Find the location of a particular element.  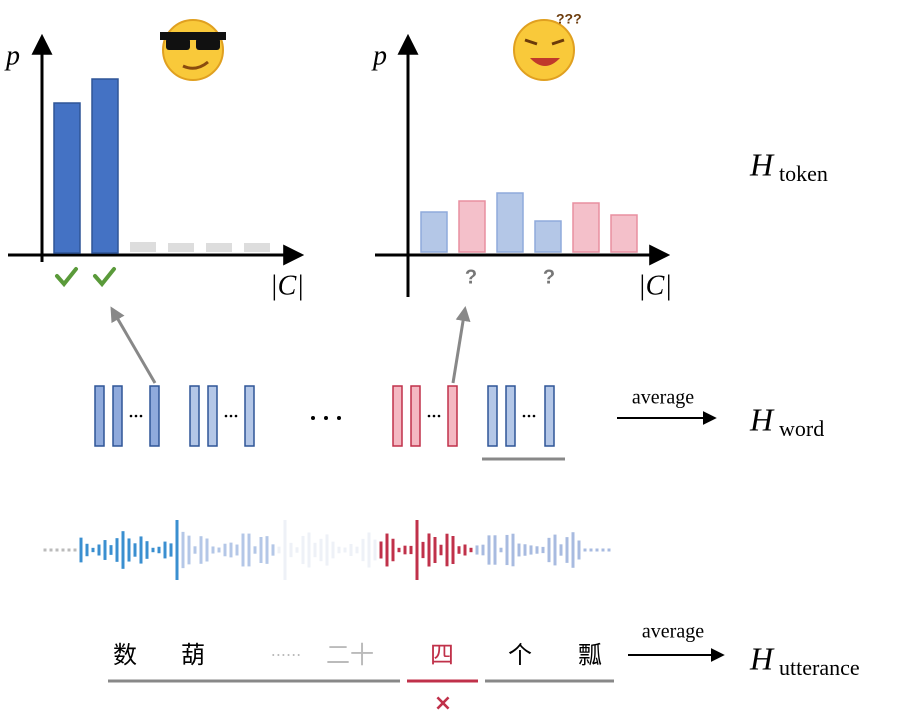

token-text: 四 is located at coordinates (442, 655).